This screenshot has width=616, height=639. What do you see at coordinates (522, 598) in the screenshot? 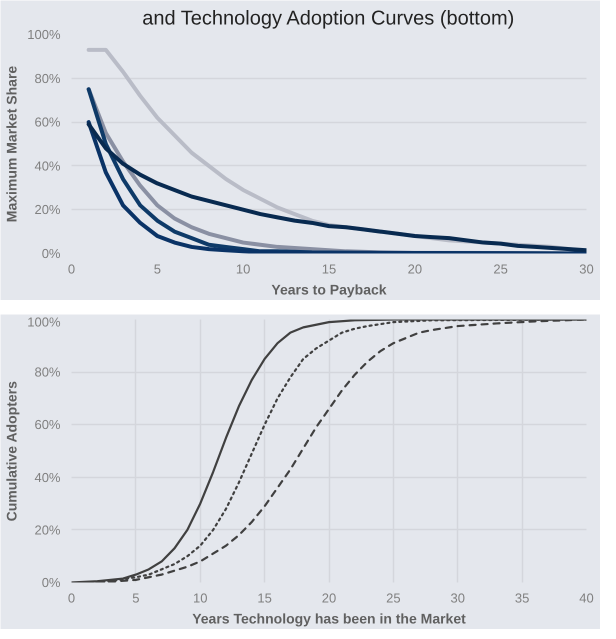
I see `x-tick-label: 35` at bounding box center [522, 598].